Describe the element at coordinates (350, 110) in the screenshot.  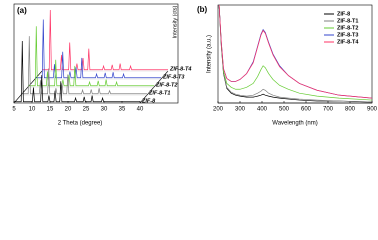
I see `x-tick-label: 800` at that location.